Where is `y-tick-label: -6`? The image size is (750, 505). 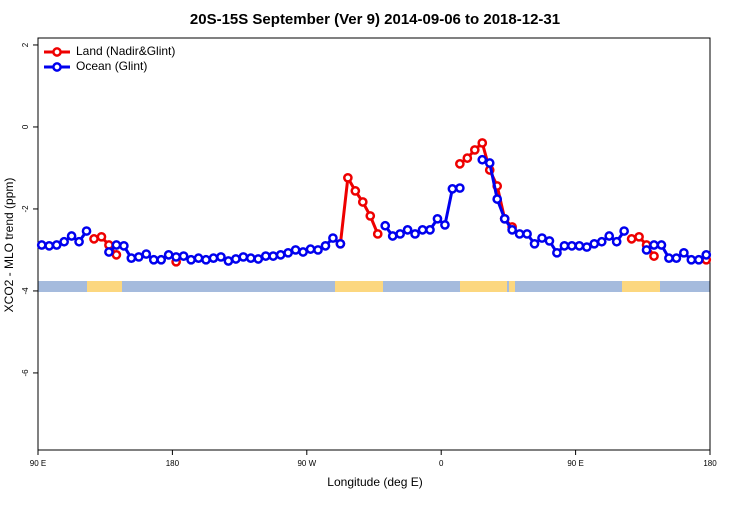
y-tick-label: -6 is located at coordinates (25, 373).